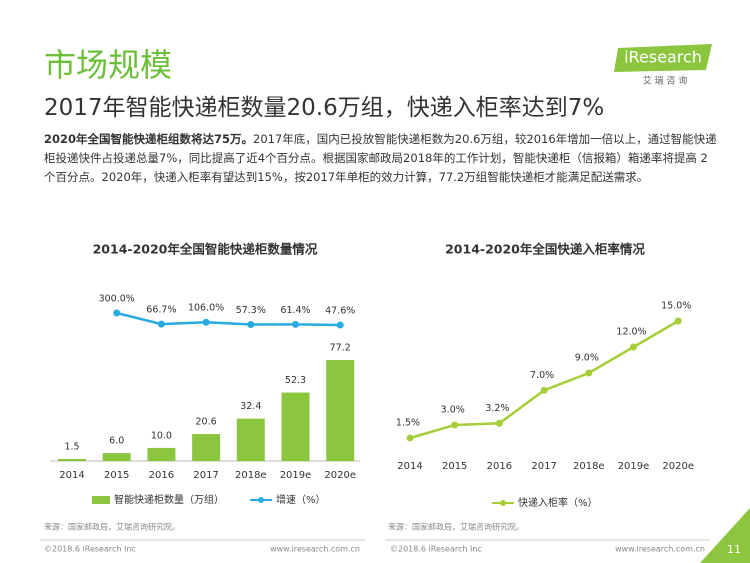  I want to click on data-label: 300.0%, so click(117, 299).